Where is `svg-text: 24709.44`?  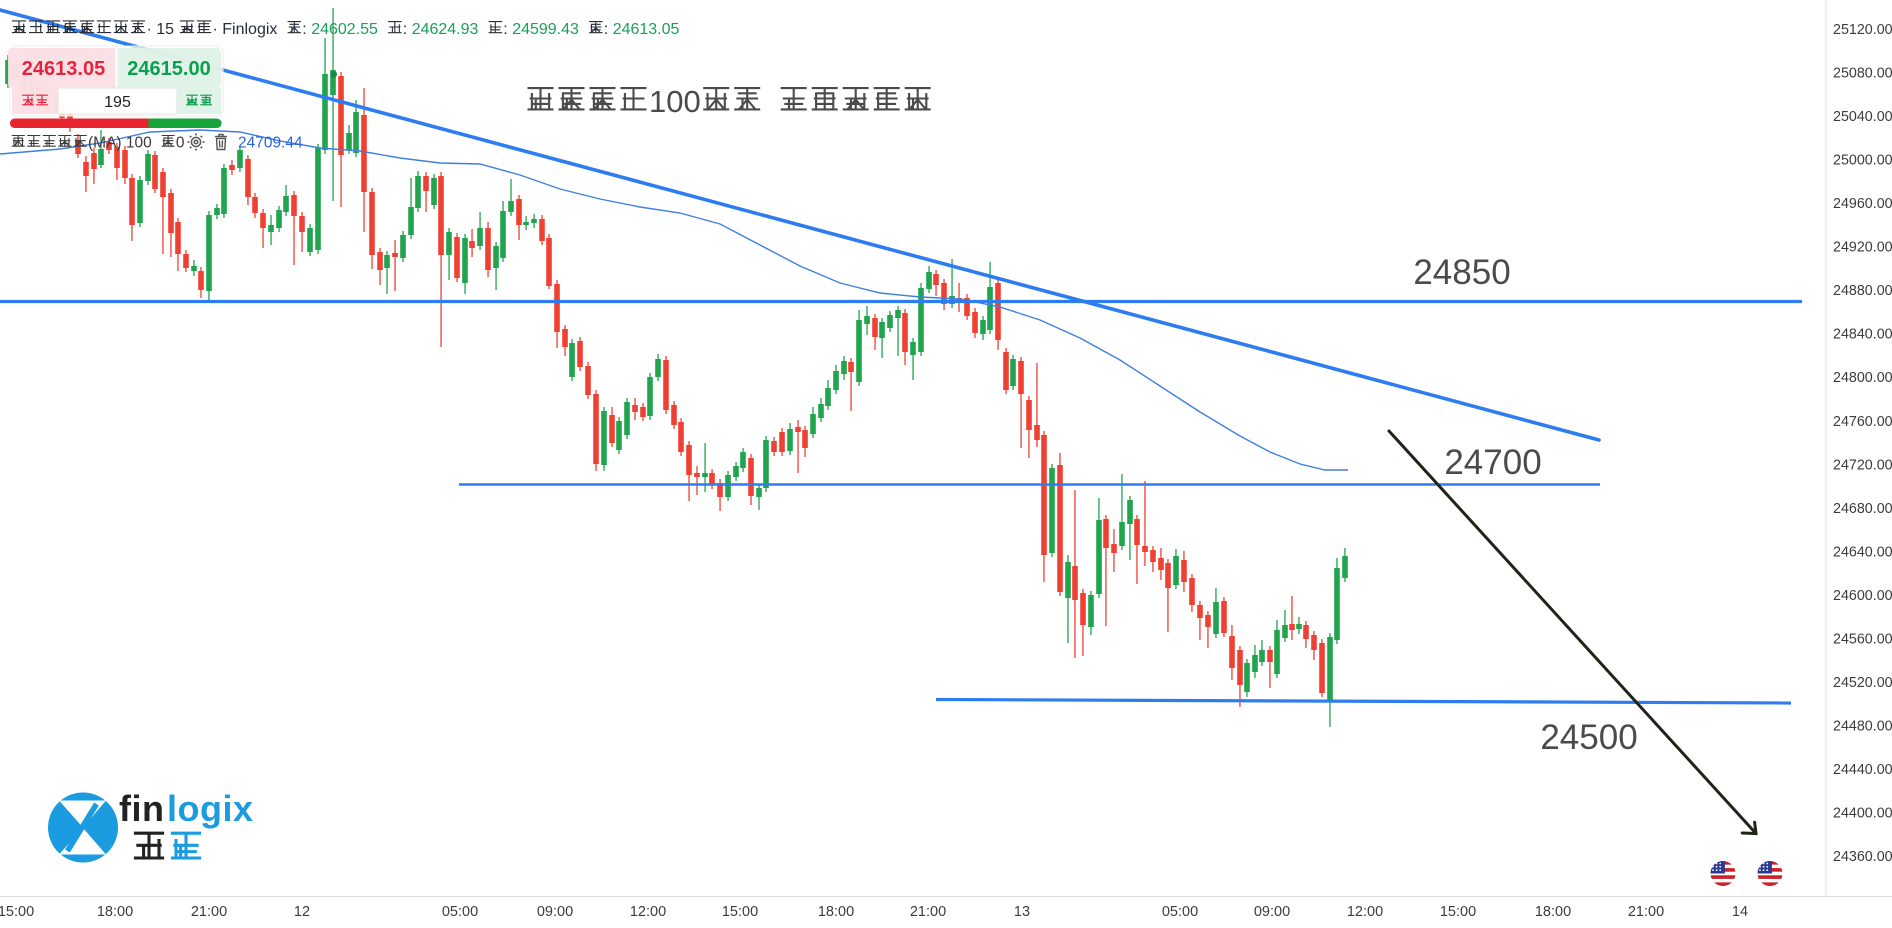 svg-text: 24709.44 is located at coordinates (270, 143).